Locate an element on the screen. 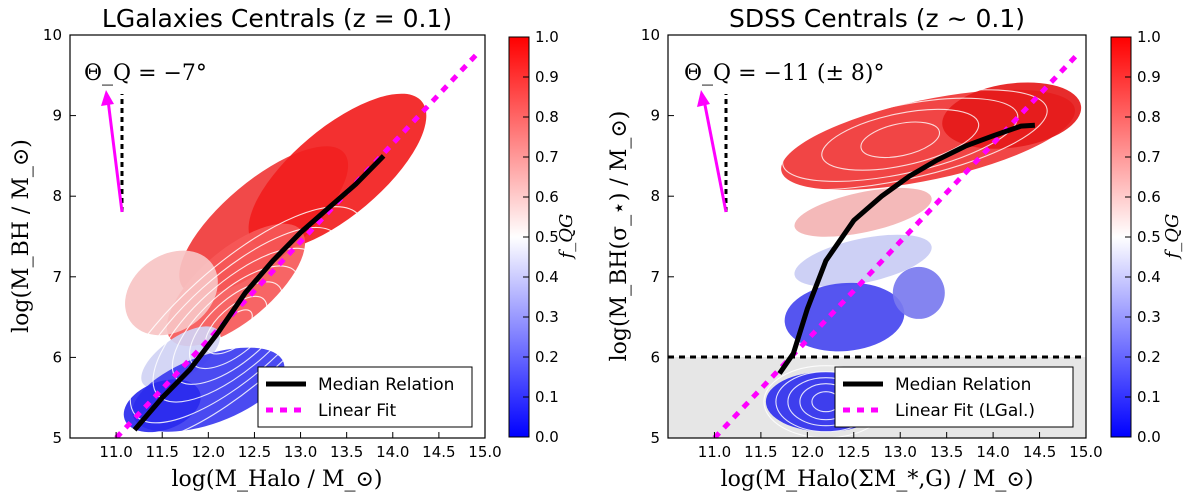 This screenshot has height=502, width=1200. legend: Median Relation Linear Fit (LGal.) is located at coordinates (954, 397).